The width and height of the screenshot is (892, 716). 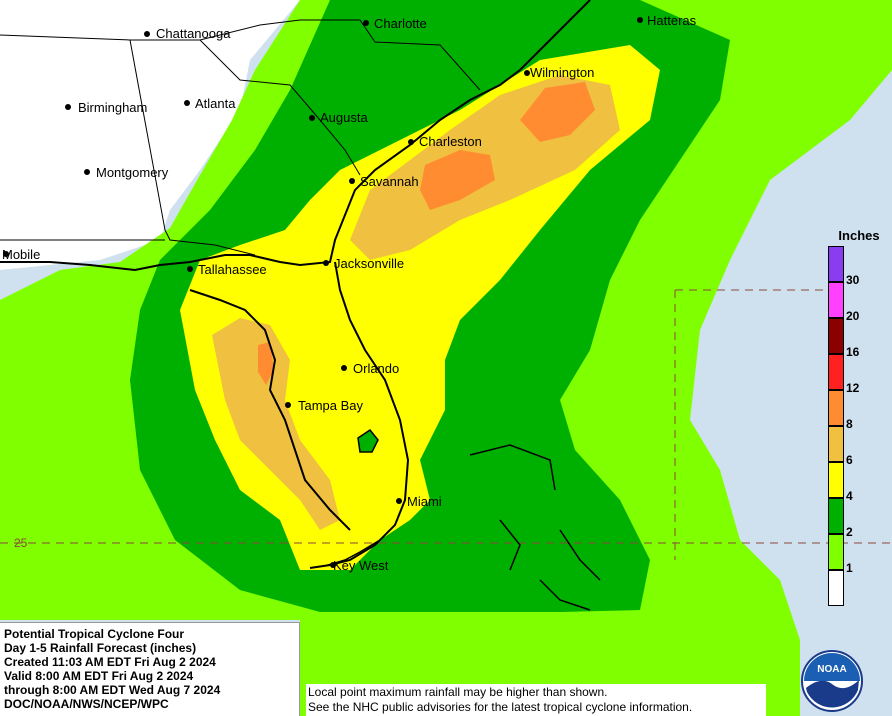 What do you see at coordinates (312, 118) in the screenshot?
I see `city-dot-augusta` at bounding box center [312, 118].